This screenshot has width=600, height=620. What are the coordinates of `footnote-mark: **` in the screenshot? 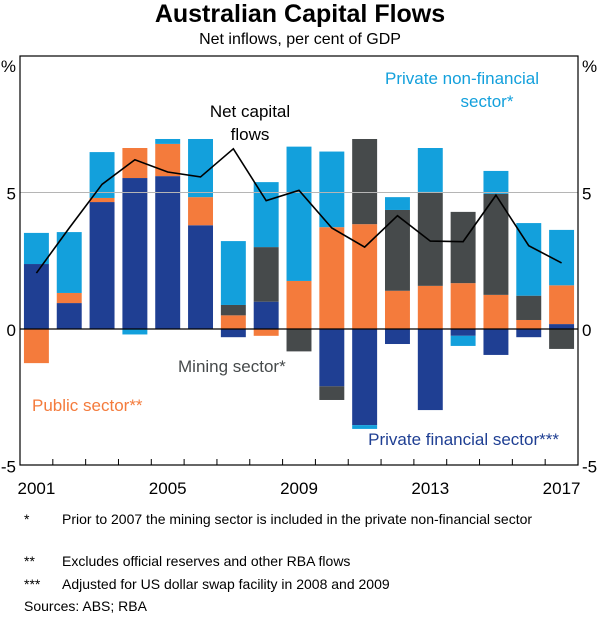 It's located at (29, 561).